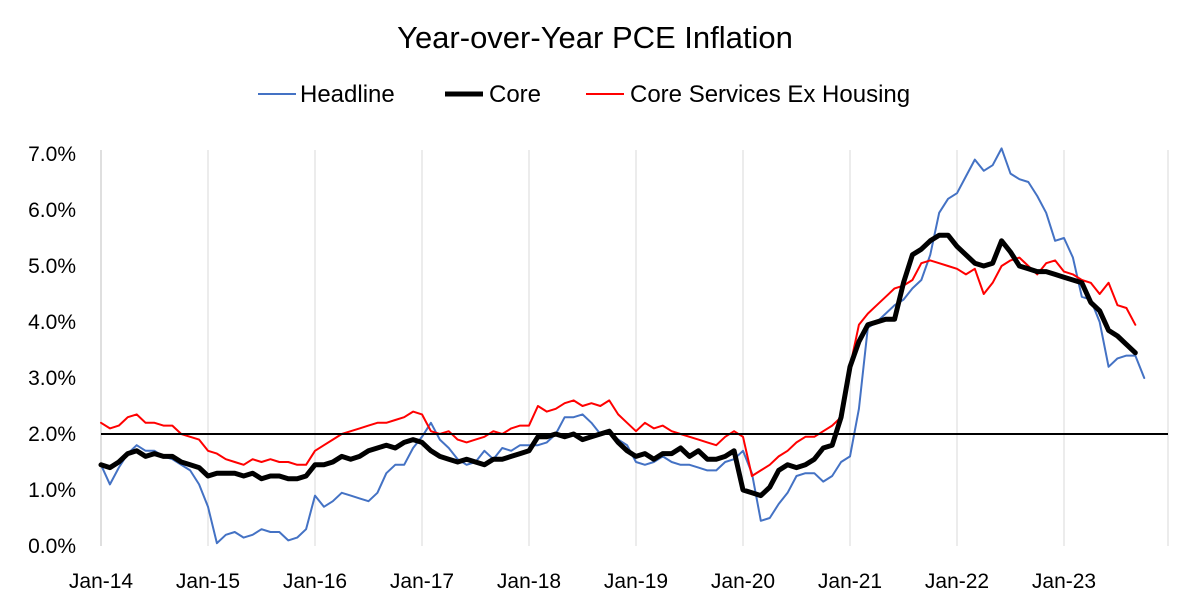 The width and height of the screenshot is (1190, 612). I want to click on x-tick-label-jan-18: Jan-18, so click(529, 581).